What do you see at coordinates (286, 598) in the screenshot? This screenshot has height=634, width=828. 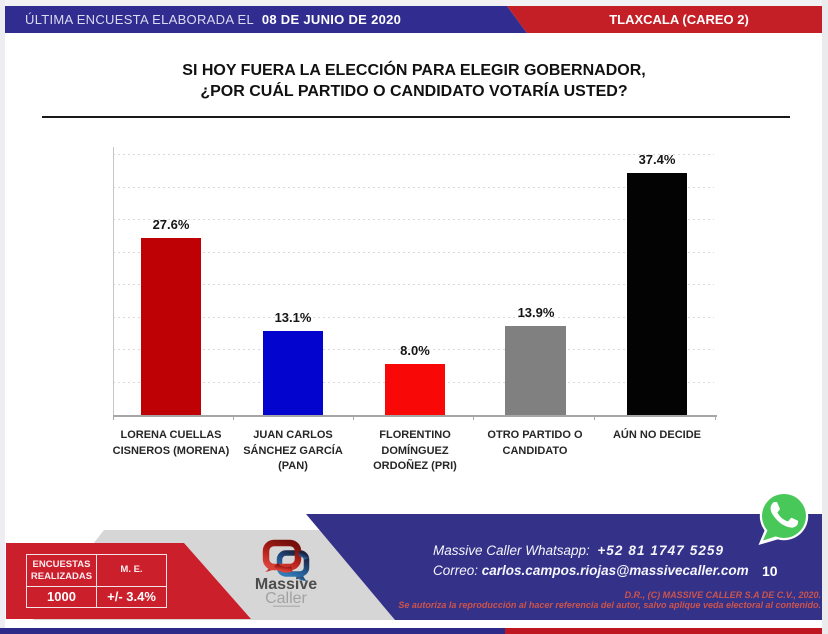 I see `svg-text: Caller` at bounding box center [286, 598].